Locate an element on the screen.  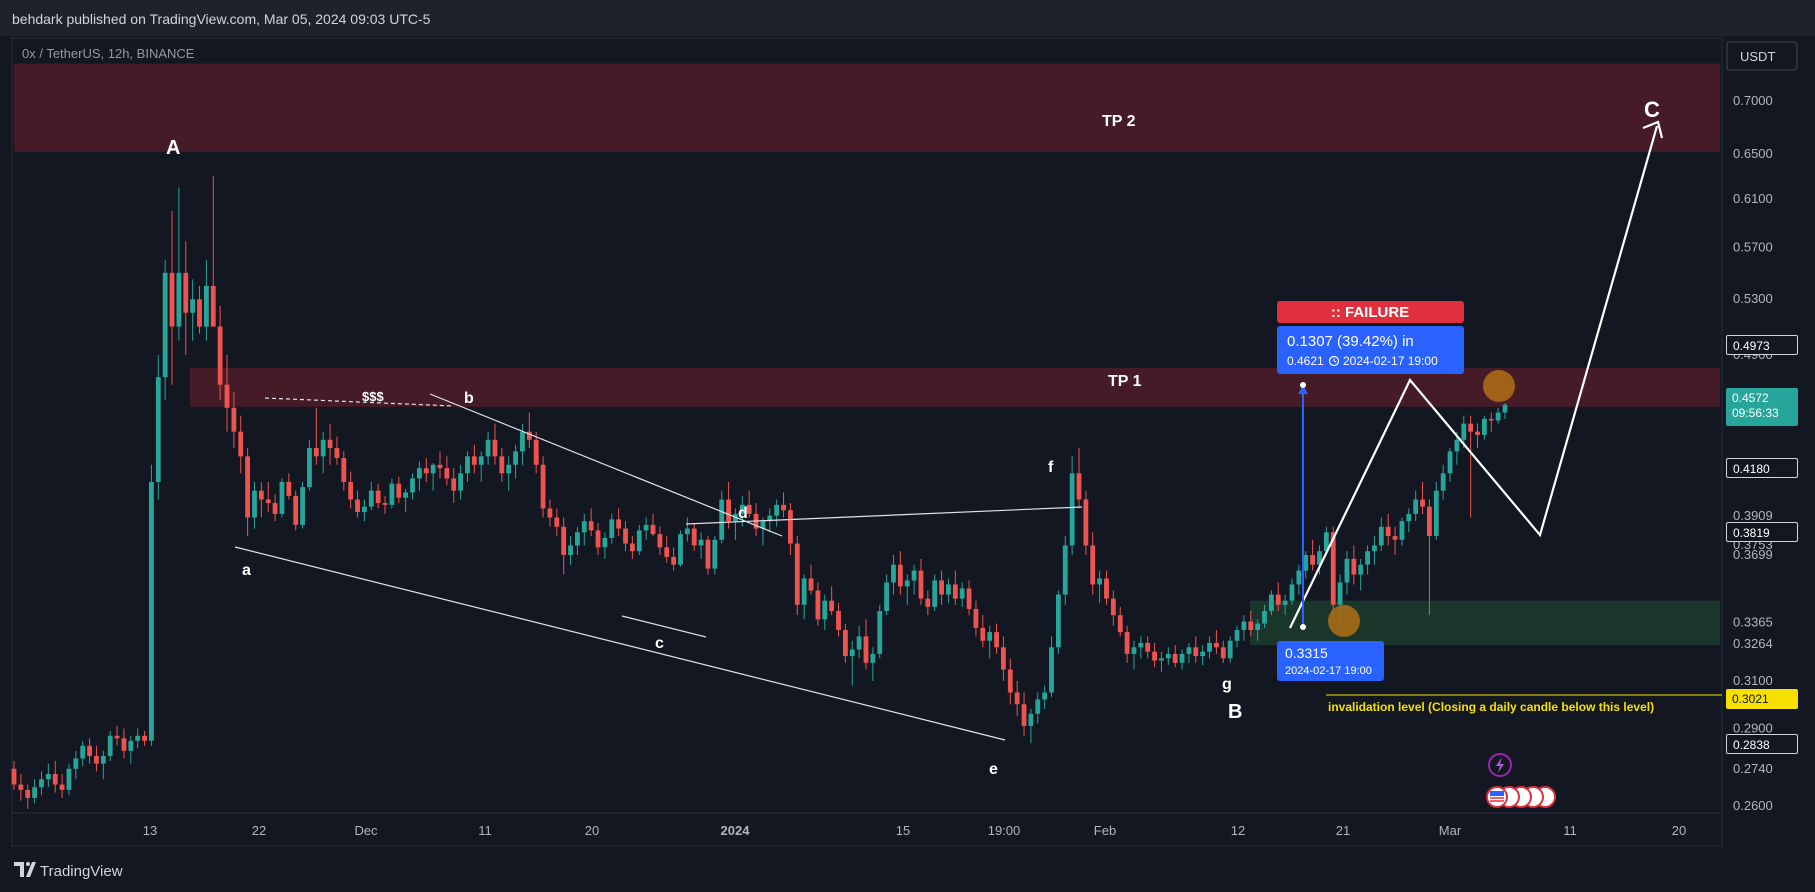
wave-label-d: d is located at coordinates (743, 513).